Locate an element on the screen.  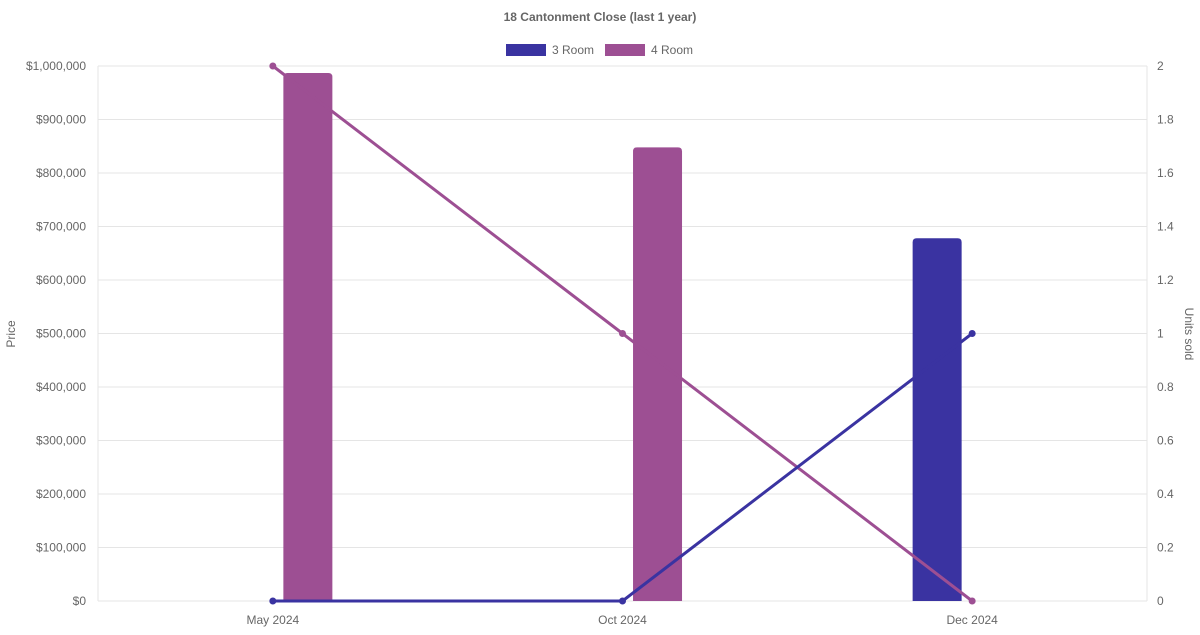
legend-label-4-room: 4 Room is located at coordinates (672, 50).